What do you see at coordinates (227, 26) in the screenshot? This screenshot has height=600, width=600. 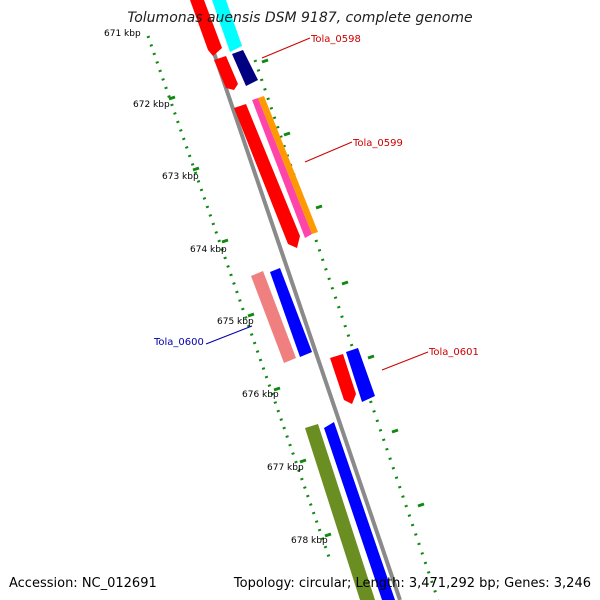 I see `gene-arrow-cyan` at bounding box center [227, 26].